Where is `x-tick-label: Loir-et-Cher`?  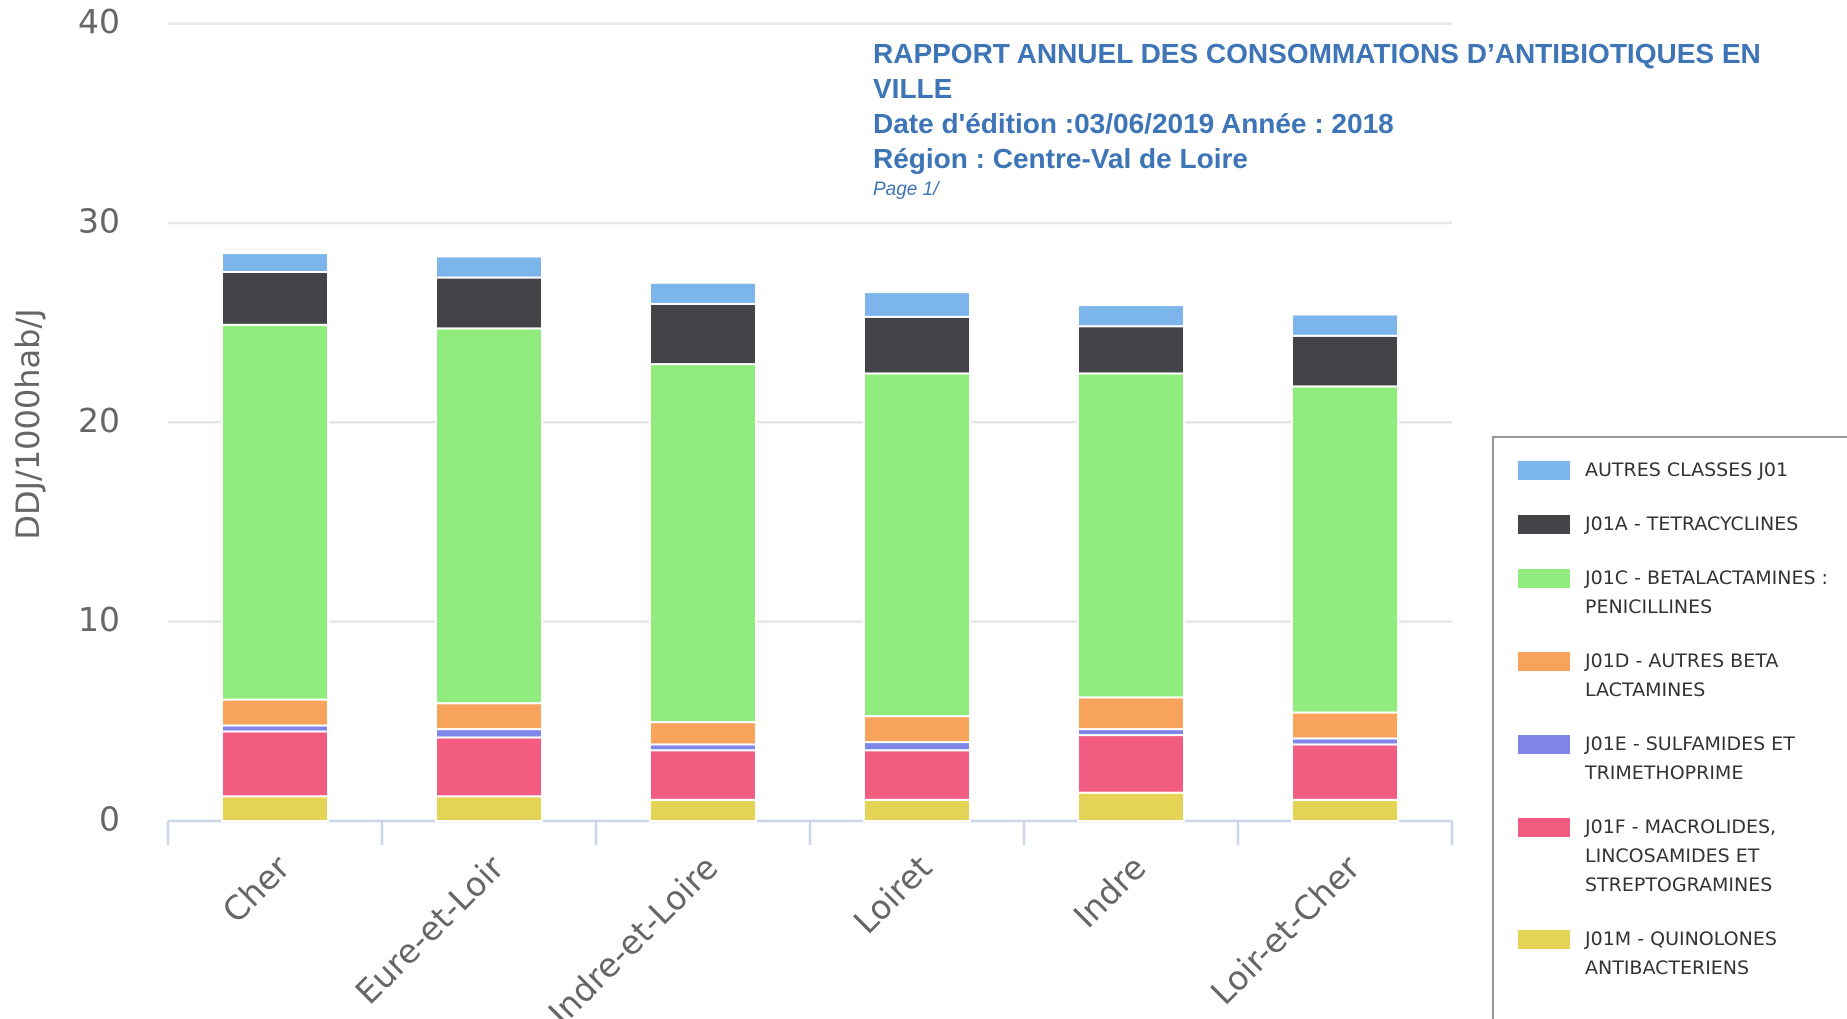 x-tick-label: Loir-et-Cher is located at coordinates (1285, 929).